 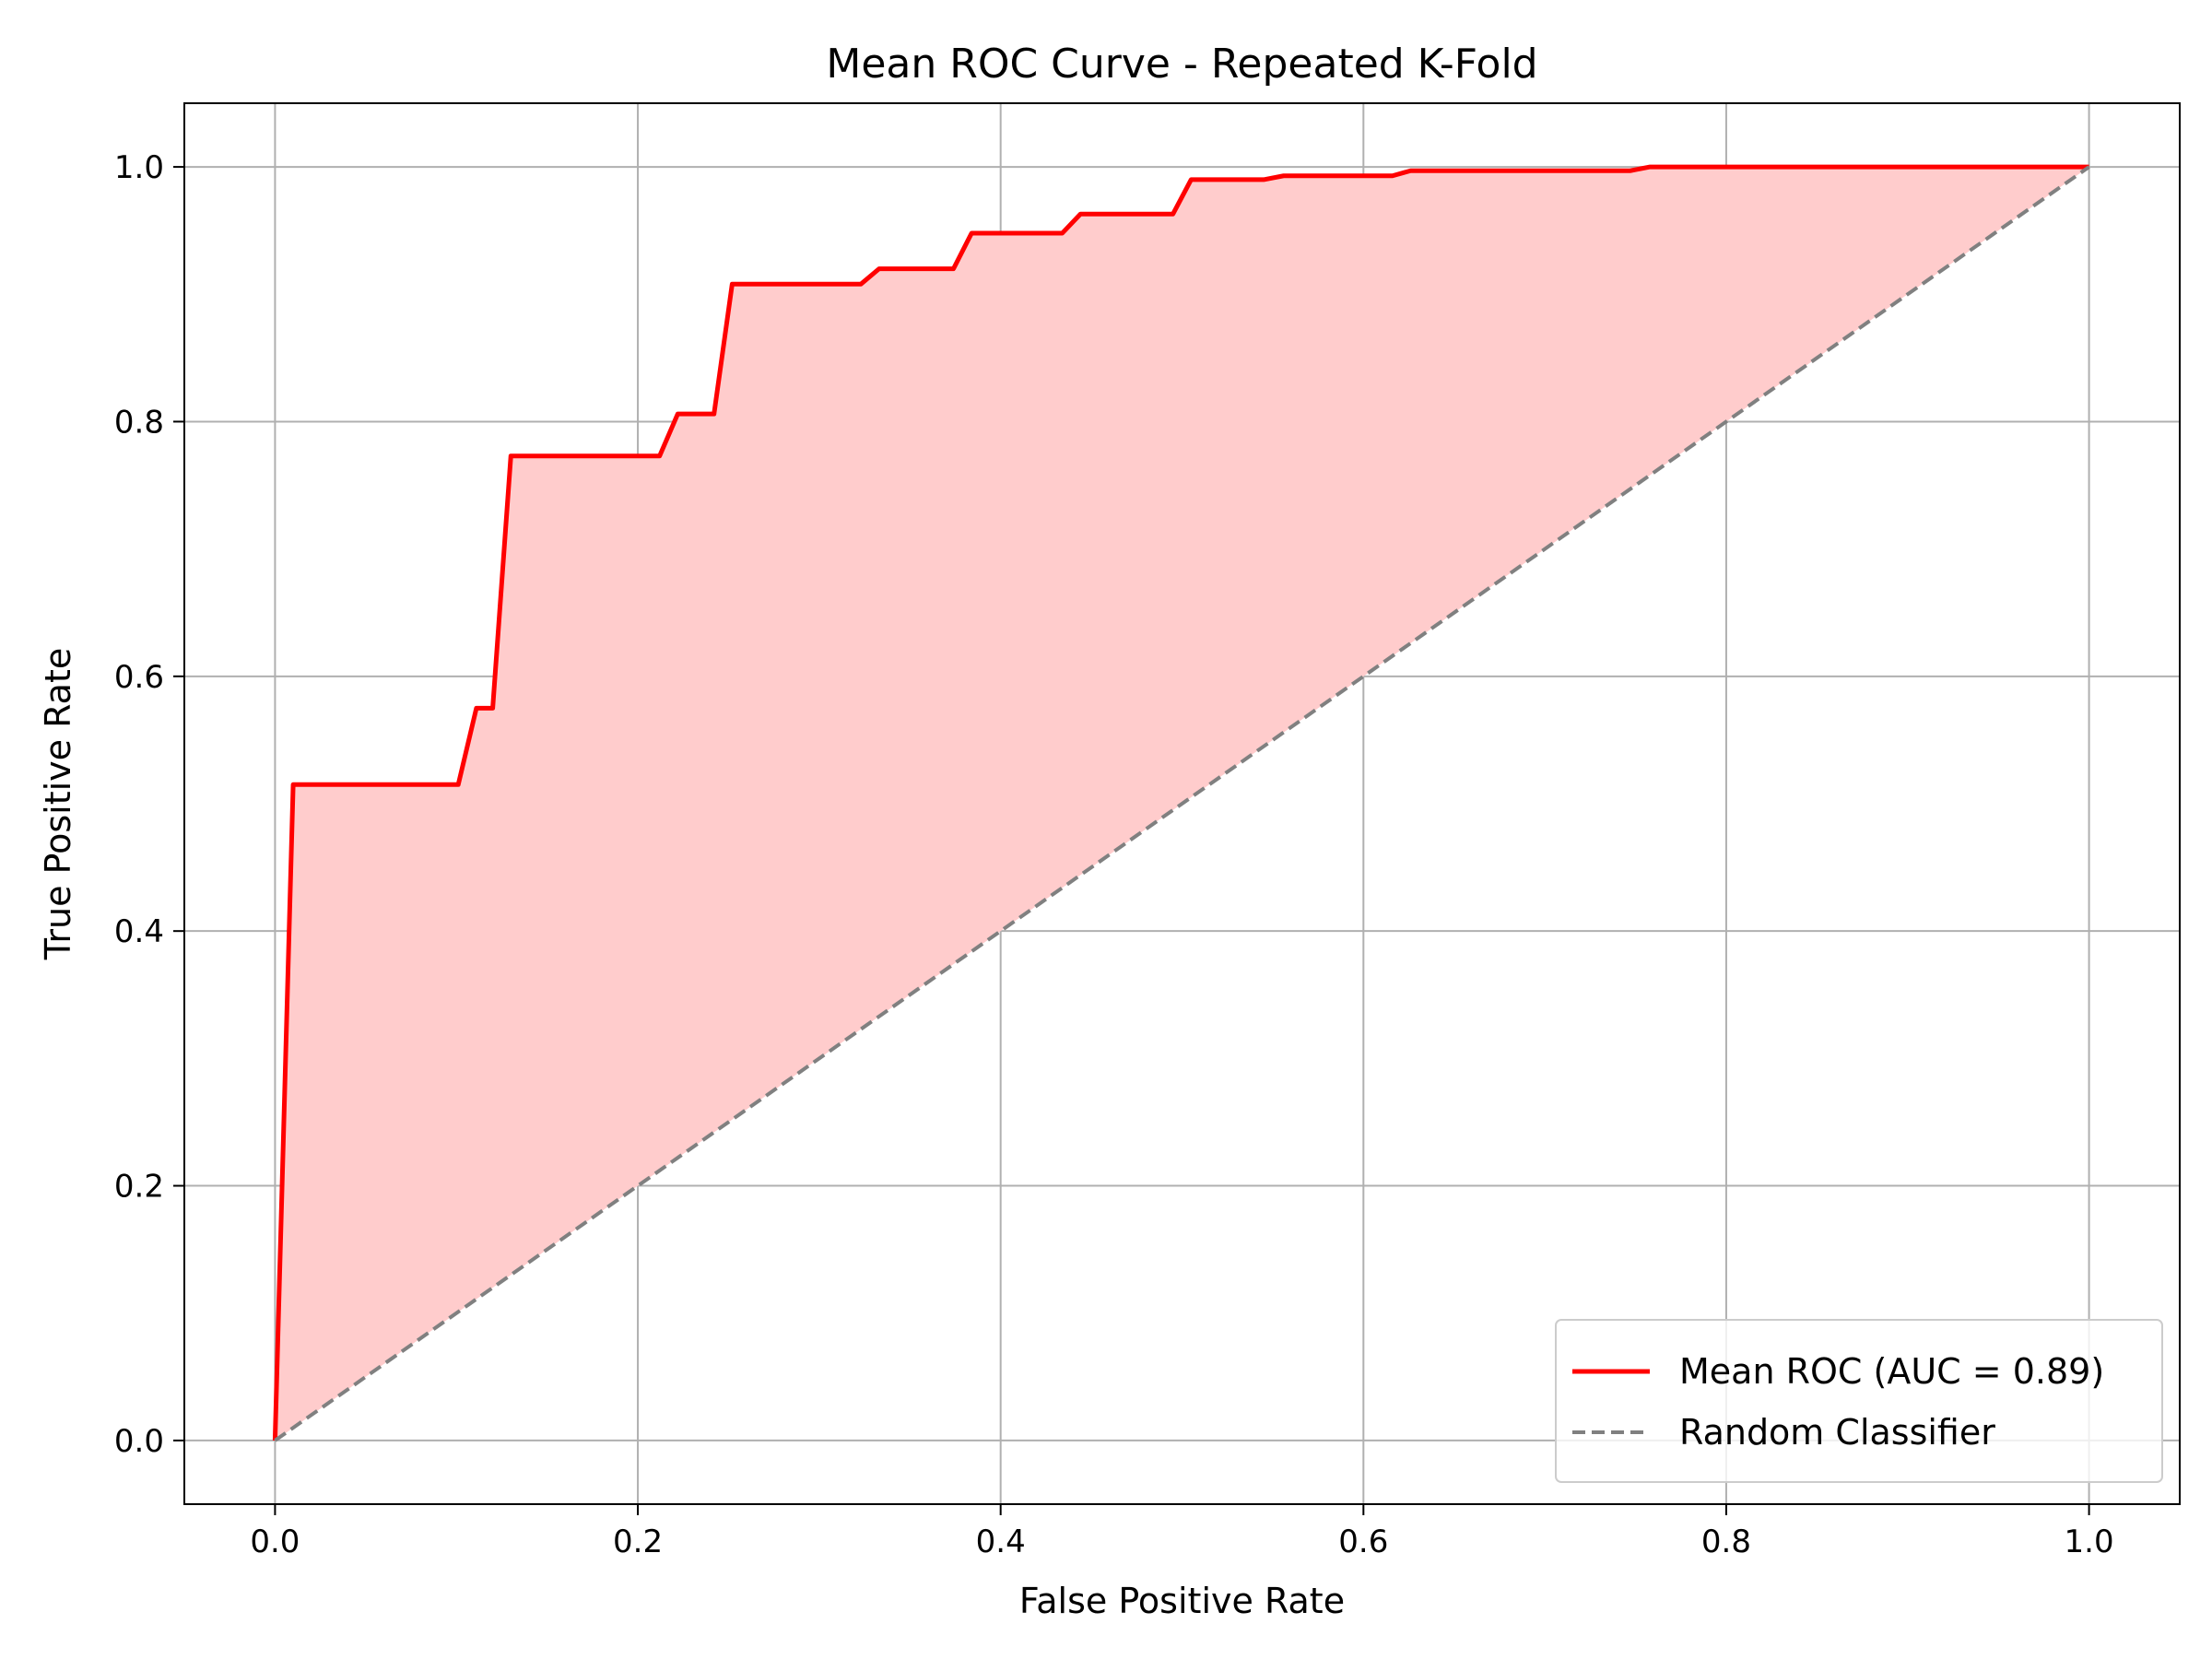 I want to click on chart-title: Mean ROC Curve - Repeated K-Fold, so click(x=1181, y=64).